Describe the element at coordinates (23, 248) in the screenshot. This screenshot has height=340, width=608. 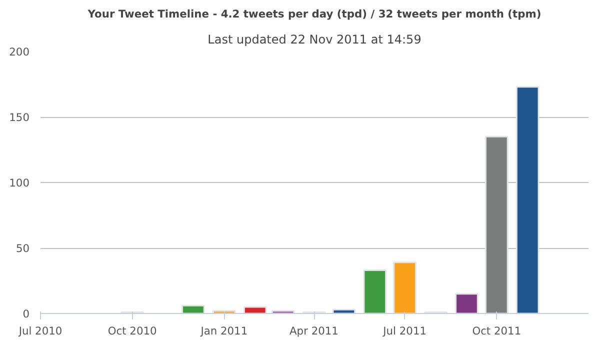
I see `y-tick-label: 50` at that location.